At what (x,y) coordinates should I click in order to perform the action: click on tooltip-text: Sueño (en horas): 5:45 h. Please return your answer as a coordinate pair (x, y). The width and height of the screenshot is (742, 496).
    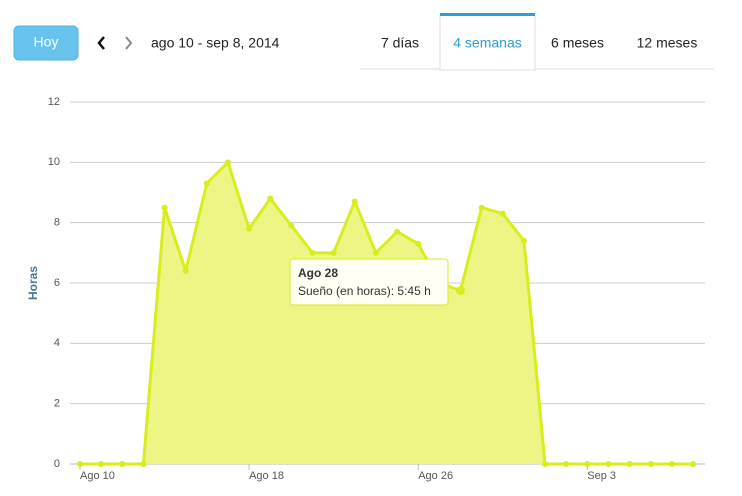
    Looking at the image, I should click on (364, 291).